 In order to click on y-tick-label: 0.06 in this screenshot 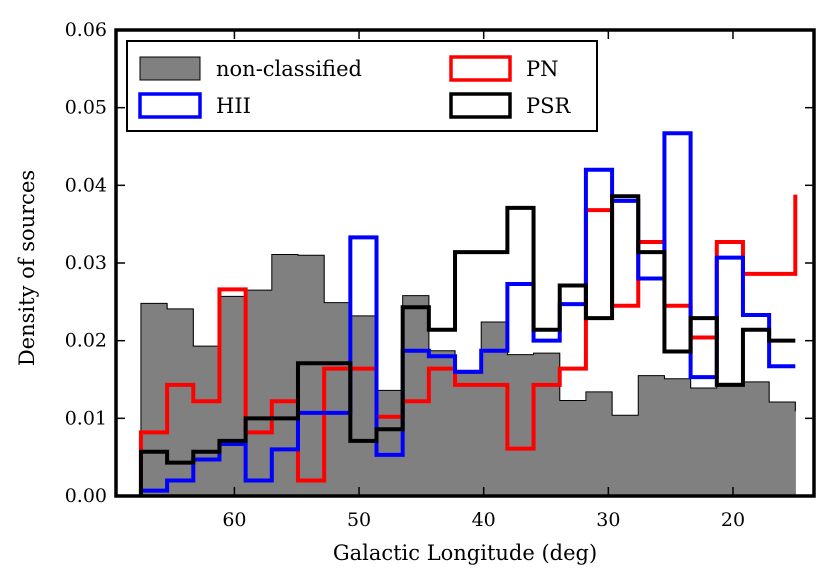, I will do `click(86, 30)`.